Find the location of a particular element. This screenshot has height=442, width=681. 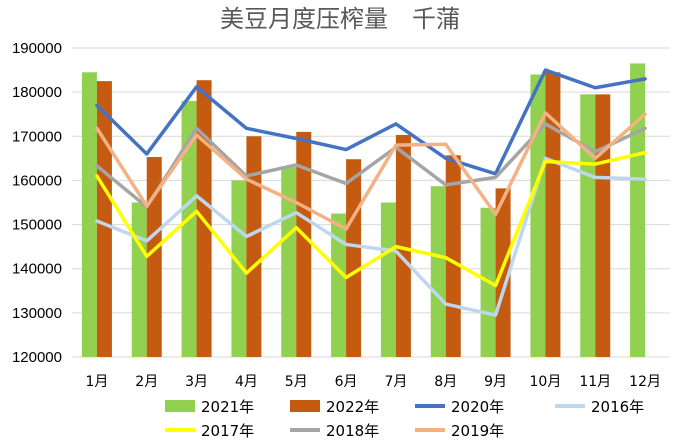

chart-title: 美豆月度压榨量 千蒲 is located at coordinates (340, 19).